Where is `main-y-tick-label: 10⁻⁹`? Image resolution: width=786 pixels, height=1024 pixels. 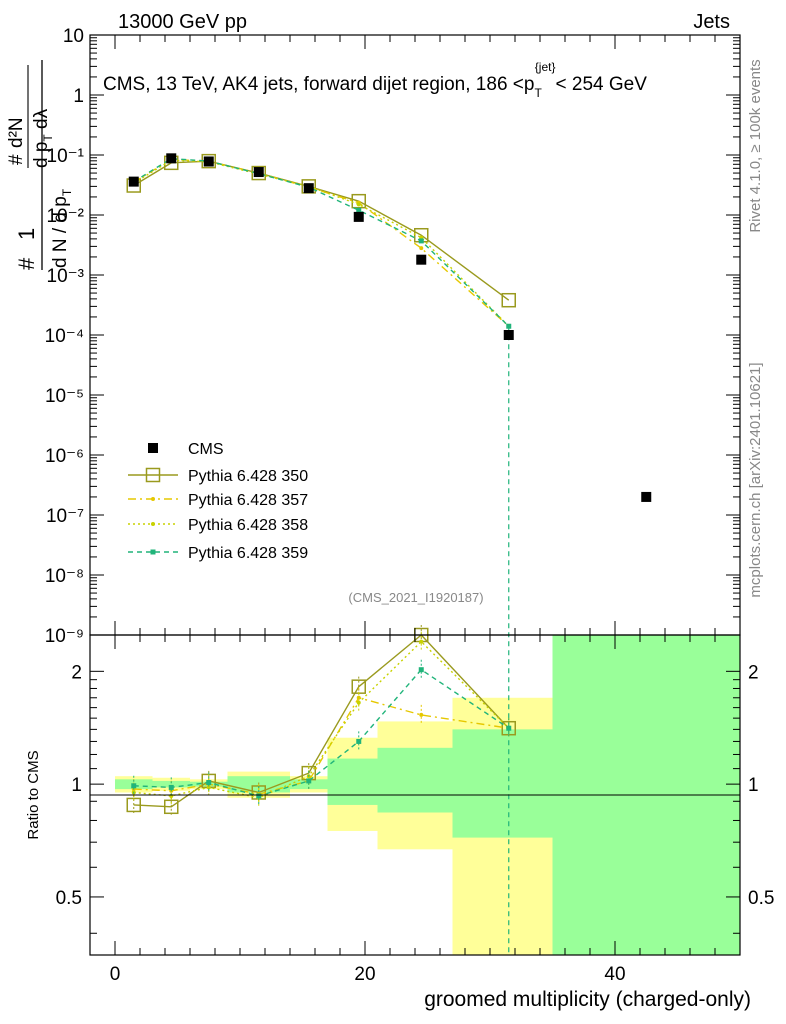 main-y-tick-label: 10⁻⁹ is located at coordinates (64, 636).